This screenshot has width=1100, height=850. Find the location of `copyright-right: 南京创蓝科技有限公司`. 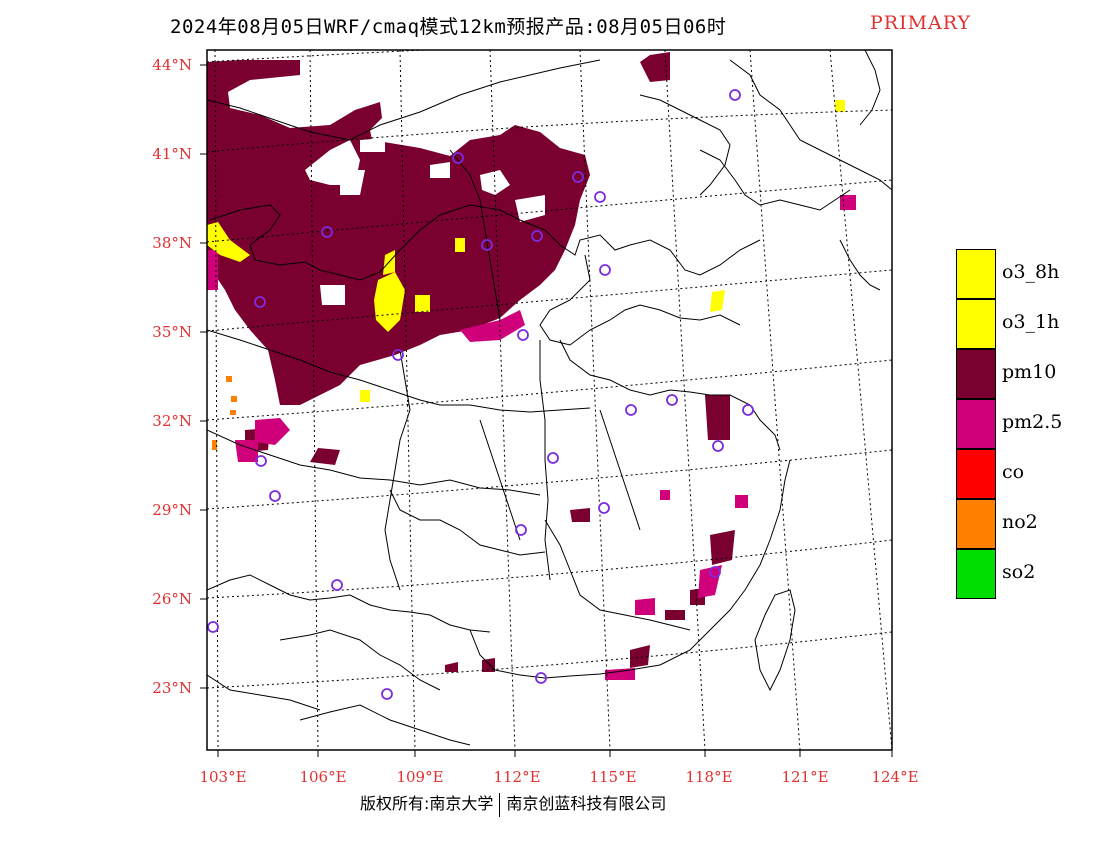

copyright-right: 南京创蓝科技有限公司 is located at coordinates (586, 803).